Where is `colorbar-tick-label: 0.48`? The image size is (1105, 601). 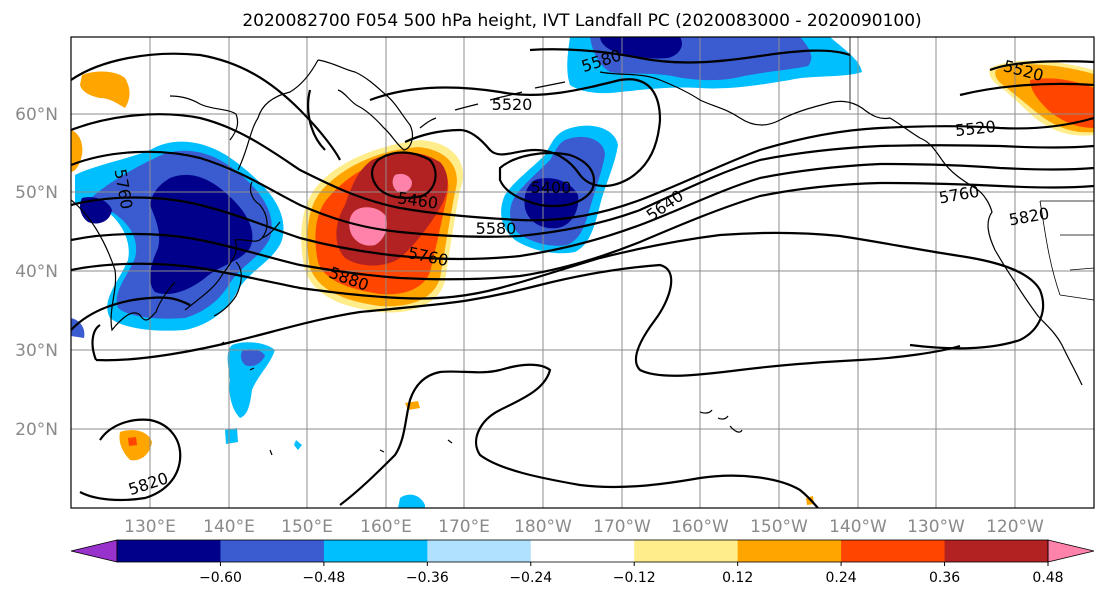
colorbar-tick-label: 0.48 is located at coordinates (1047, 578).